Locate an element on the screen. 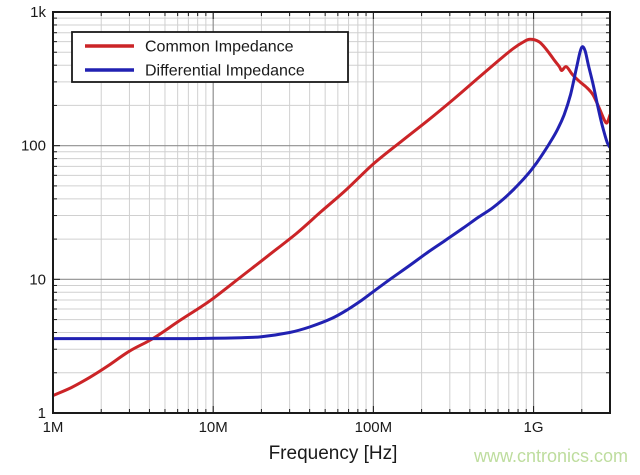 This screenshot has height=475, width=640. x-tick-label: 100M is located at coordinates (374, 427).